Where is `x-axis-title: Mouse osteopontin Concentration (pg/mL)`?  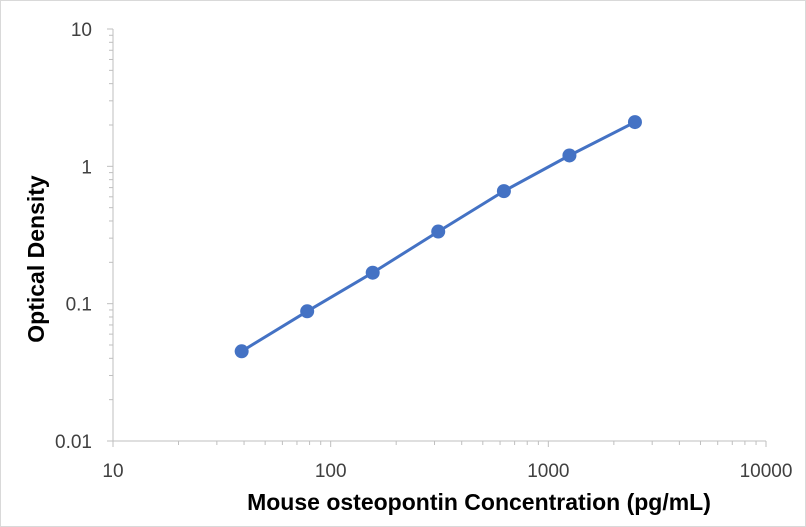 x-axis-title: Mouse osteopontin Concentration (pg/mL) is located at coordinates (479, 502).